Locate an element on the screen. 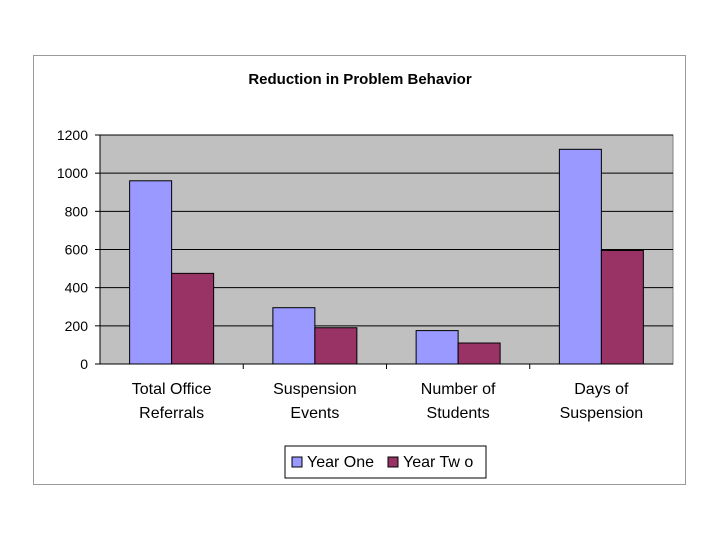  chart-title: Reduction in Problem Behavior is located at coordinates (360, 79).